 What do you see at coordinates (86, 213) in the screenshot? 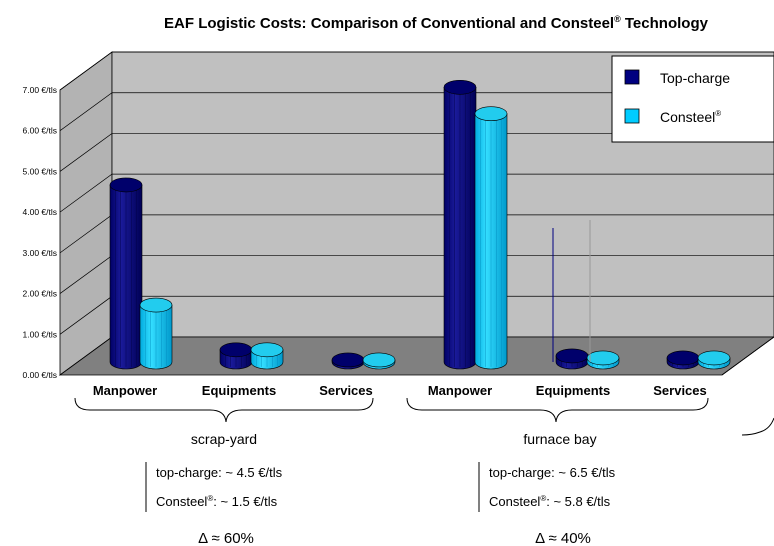
I see `side-wall` at bounding box center [86, 213].